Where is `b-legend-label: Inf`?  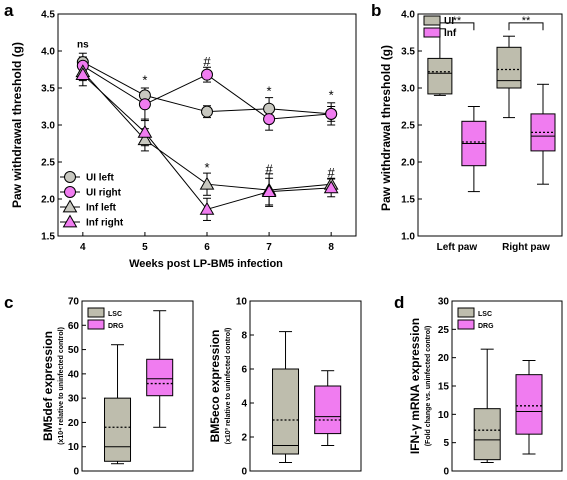
b-legend-label: Inf is located at coordinates (450, 33).